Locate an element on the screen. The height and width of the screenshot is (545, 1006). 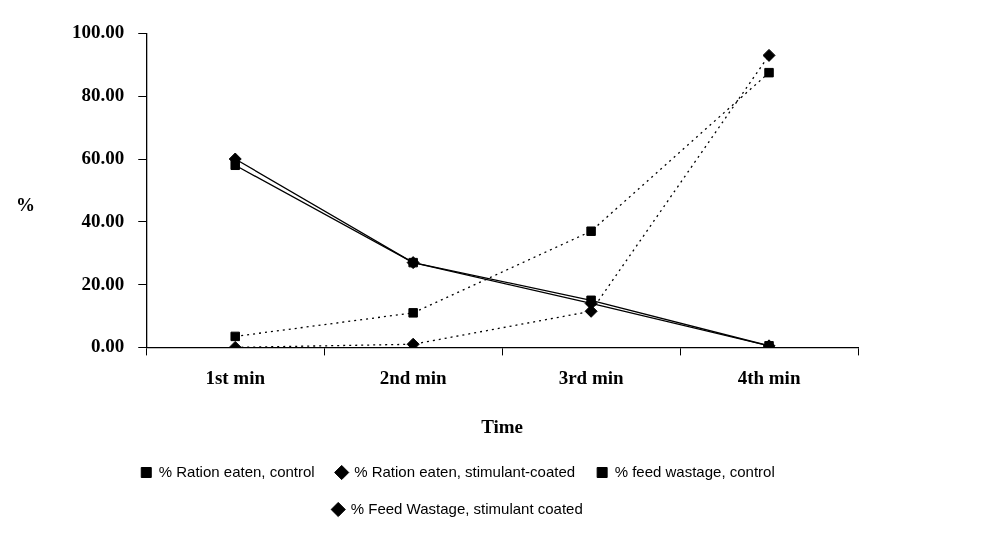
y-tick-label: 80.00 is located at coordinates (103, 95).